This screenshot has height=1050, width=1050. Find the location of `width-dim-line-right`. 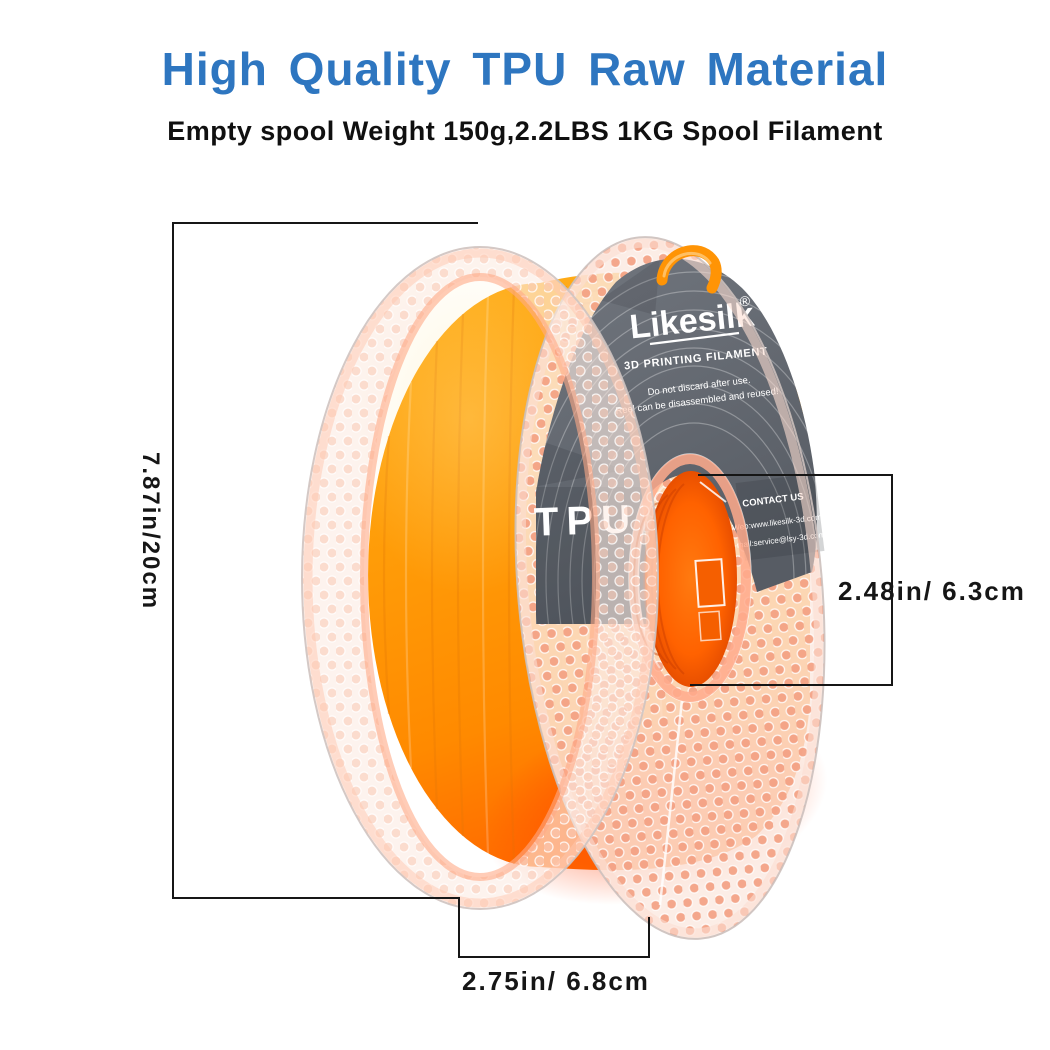

width-dim-line-right is located at coordinates (649, 937).